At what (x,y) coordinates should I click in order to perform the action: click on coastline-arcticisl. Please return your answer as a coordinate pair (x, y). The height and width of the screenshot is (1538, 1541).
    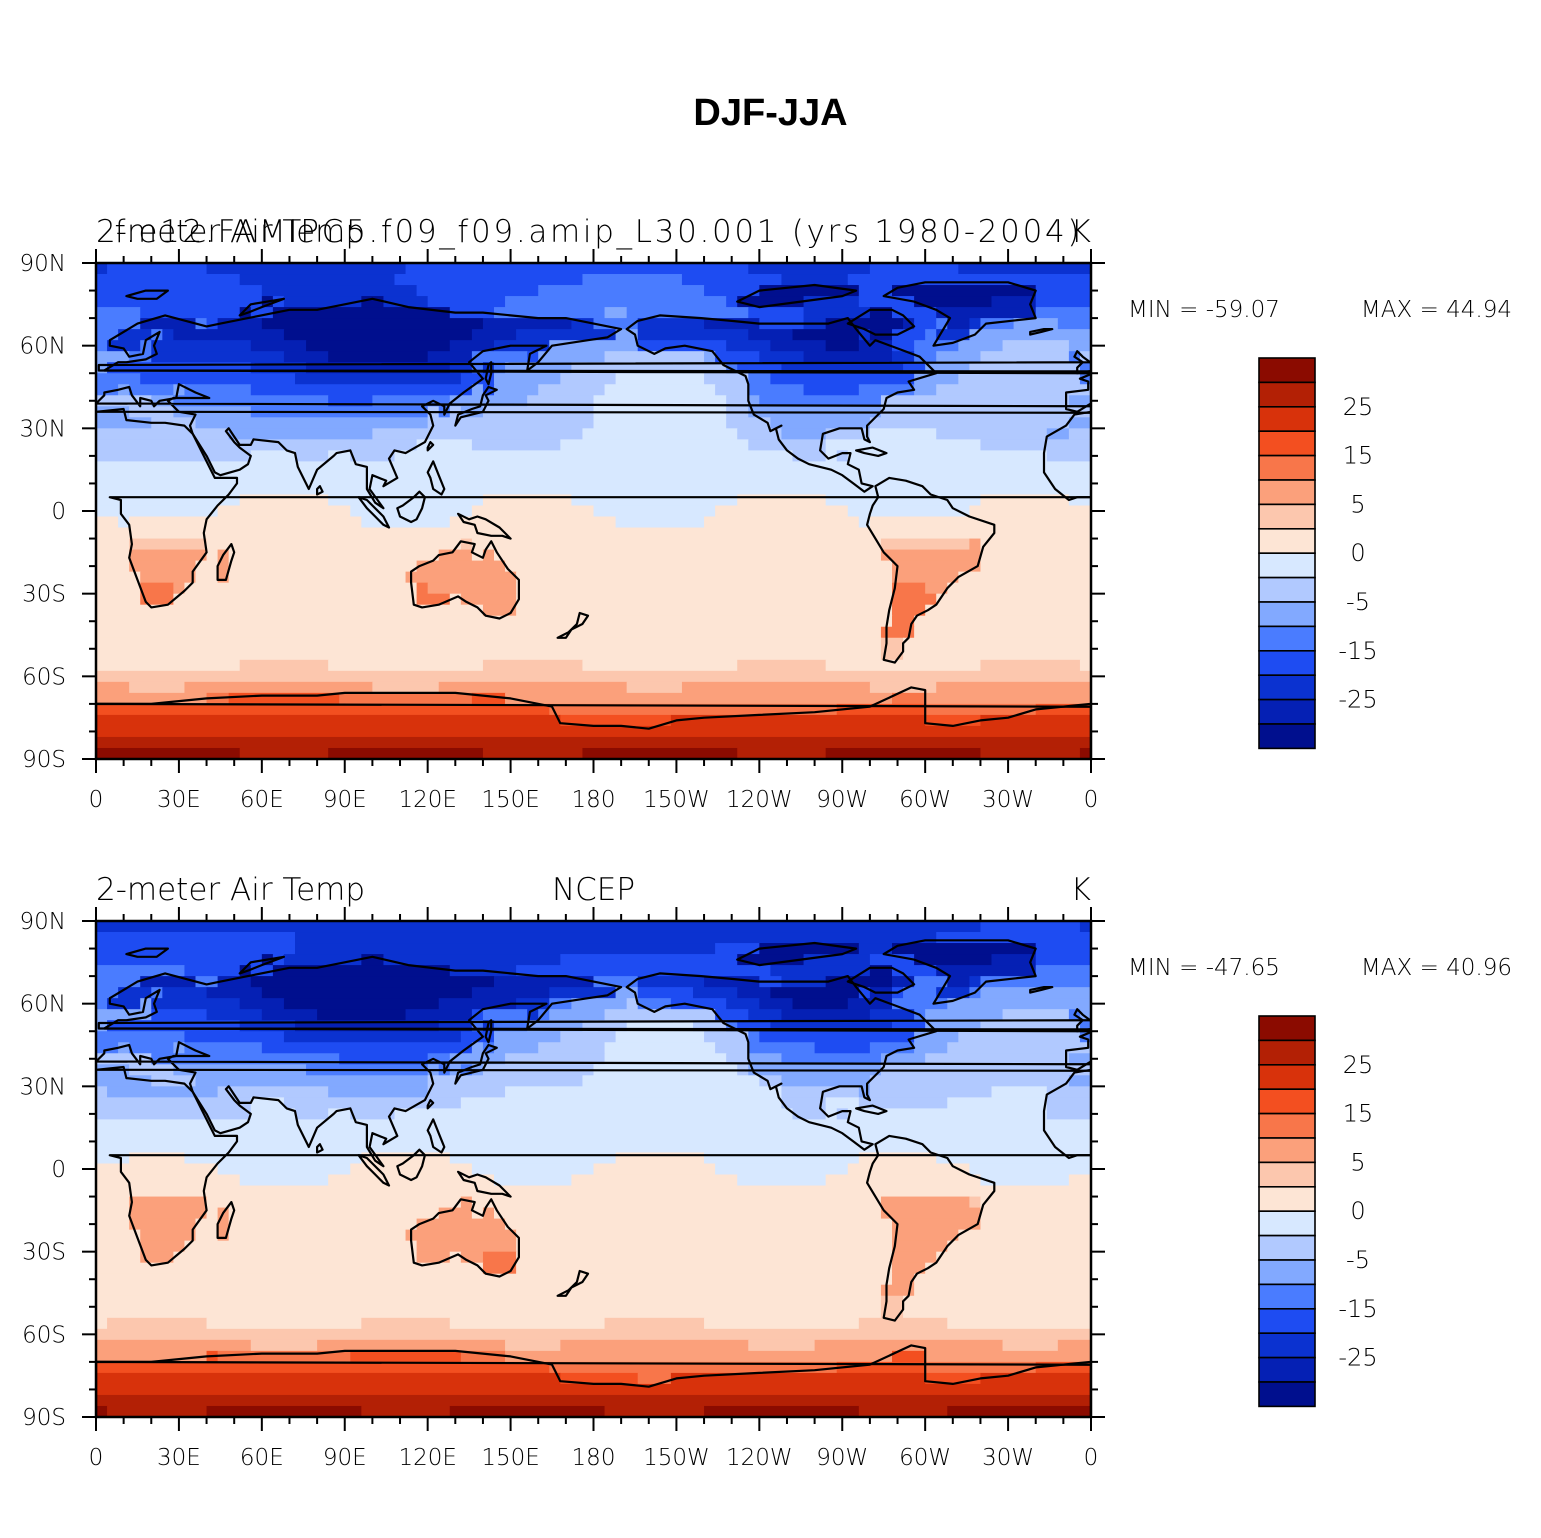
    Looking at the image, I should click on (797, 296).